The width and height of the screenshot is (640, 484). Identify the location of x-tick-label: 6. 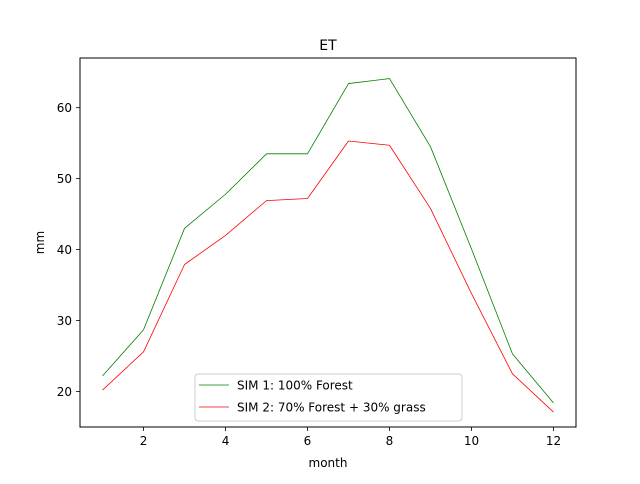
(308, 441).